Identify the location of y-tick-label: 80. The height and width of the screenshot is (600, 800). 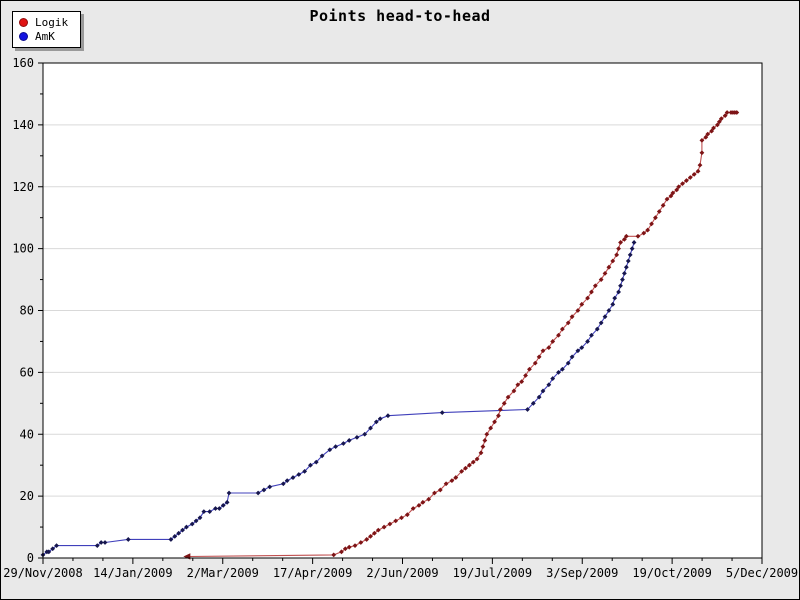
(27, 311).